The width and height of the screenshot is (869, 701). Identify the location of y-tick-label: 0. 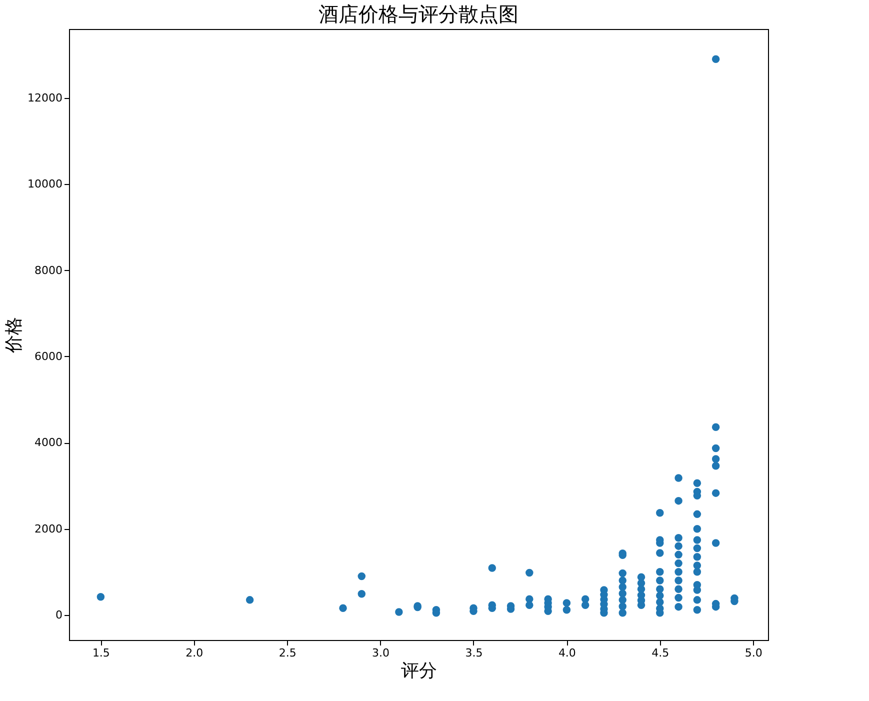
(59, 615).